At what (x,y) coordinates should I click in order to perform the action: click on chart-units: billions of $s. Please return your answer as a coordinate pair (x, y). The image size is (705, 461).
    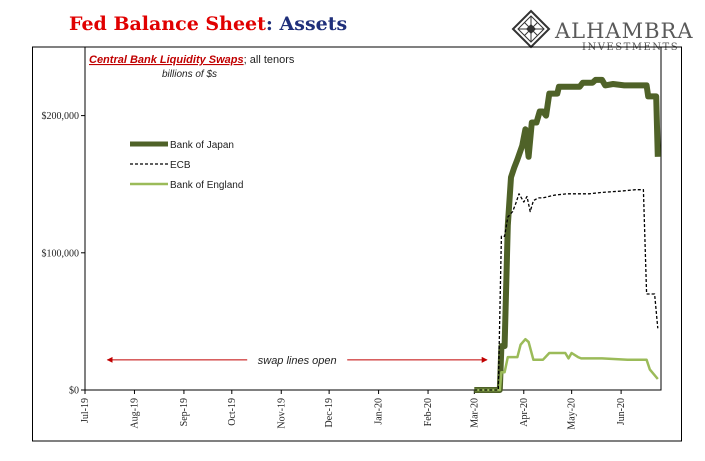
    Looking at the image, I should click on (189, 74).